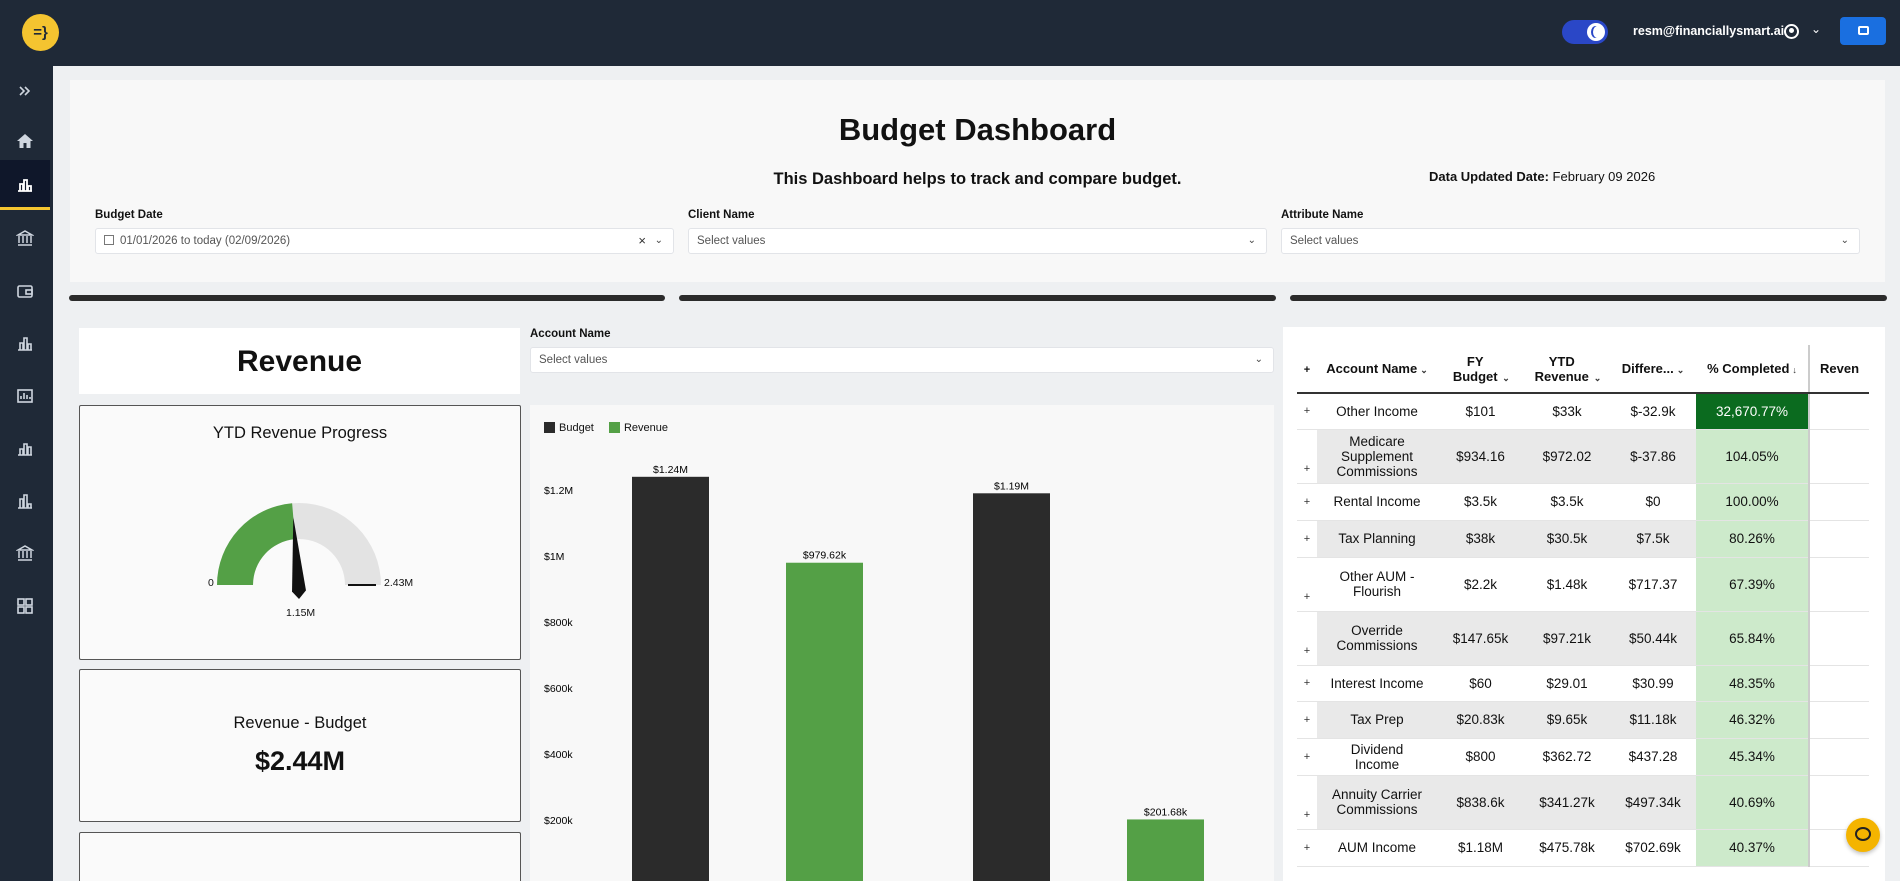 The height and width of the screenshot is (881, 1900). I want to click on col-revenue-cut-label: Reven, so click(1840, 368).